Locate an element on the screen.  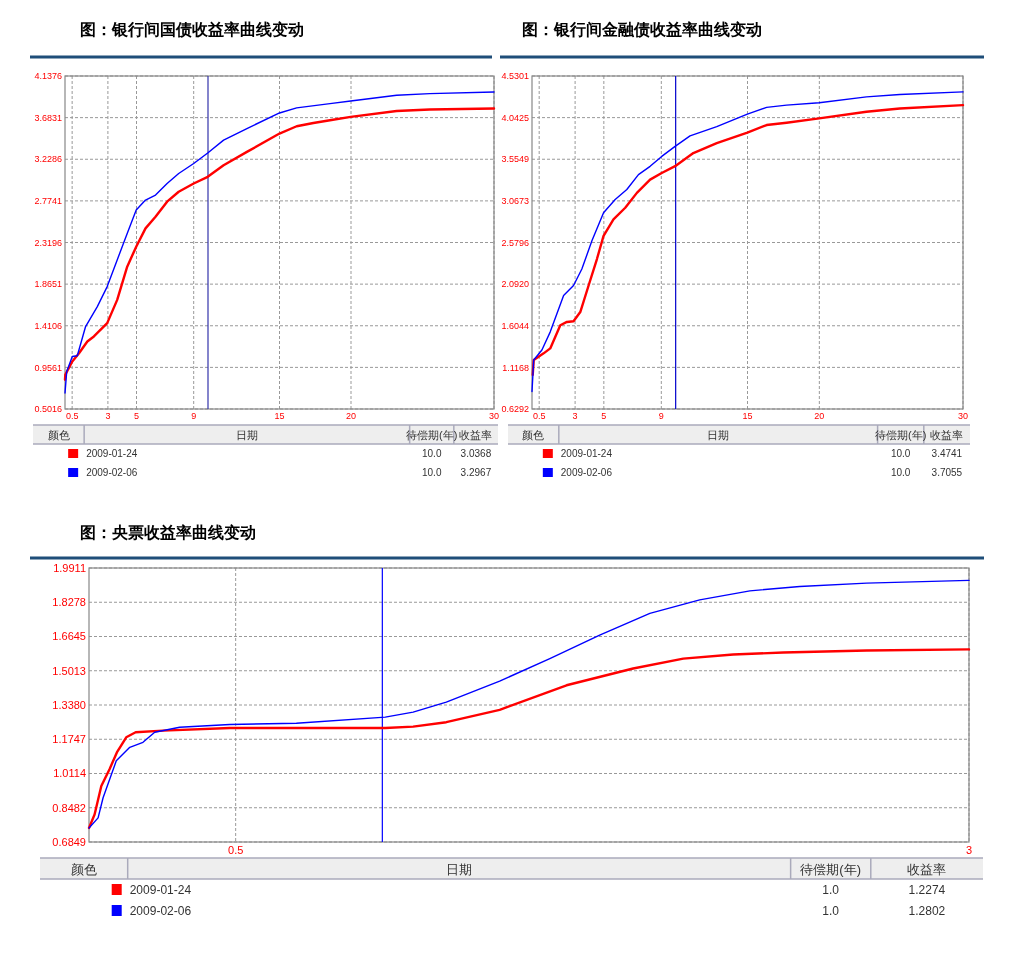
text: 3.0368 is located at coordinates (476, 453).